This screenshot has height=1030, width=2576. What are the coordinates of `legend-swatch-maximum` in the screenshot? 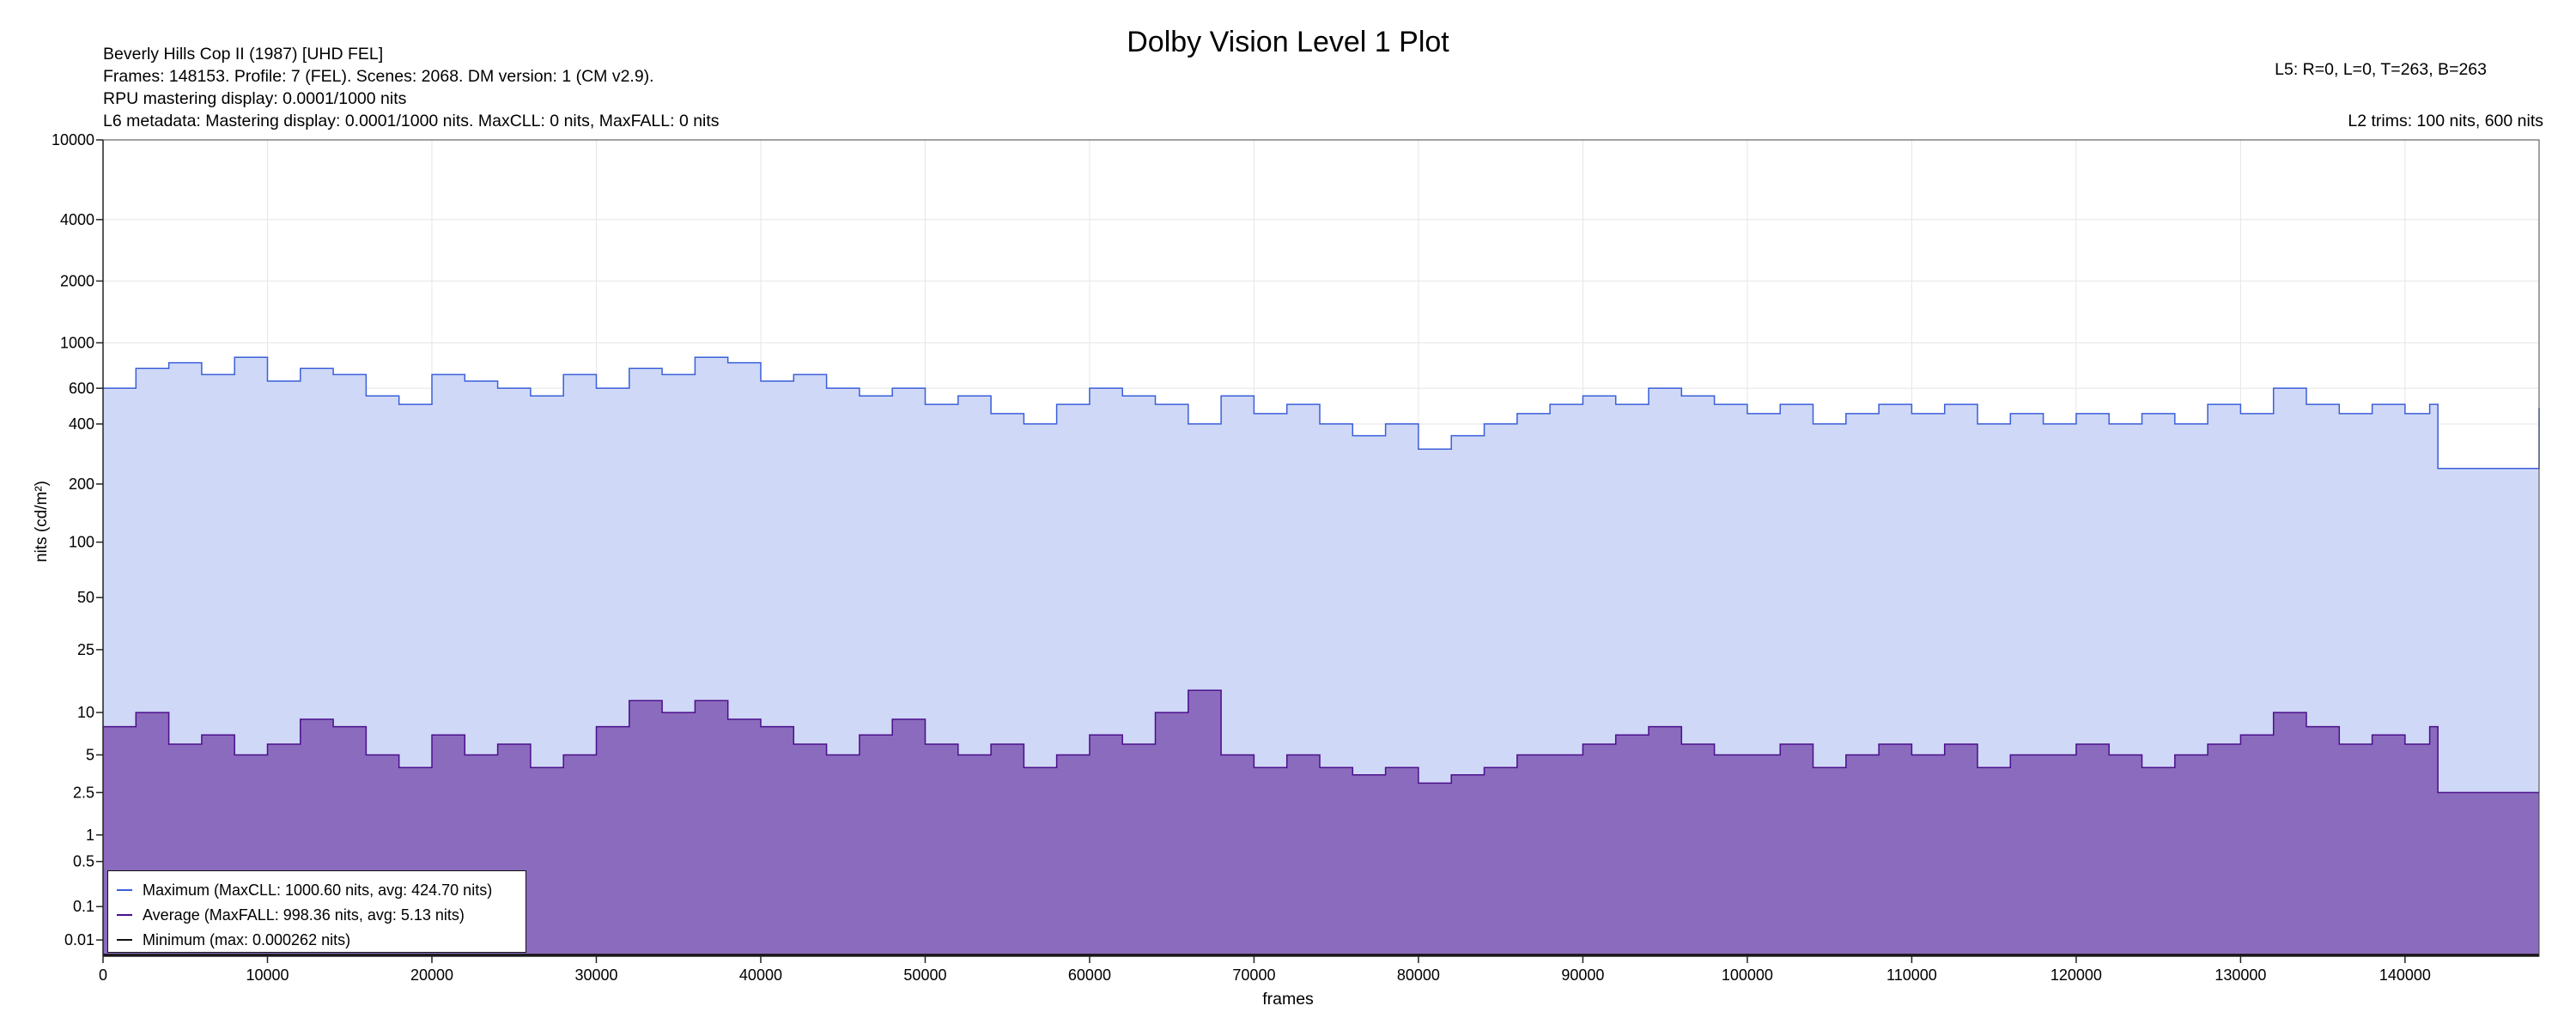 It's located at (124, 890).